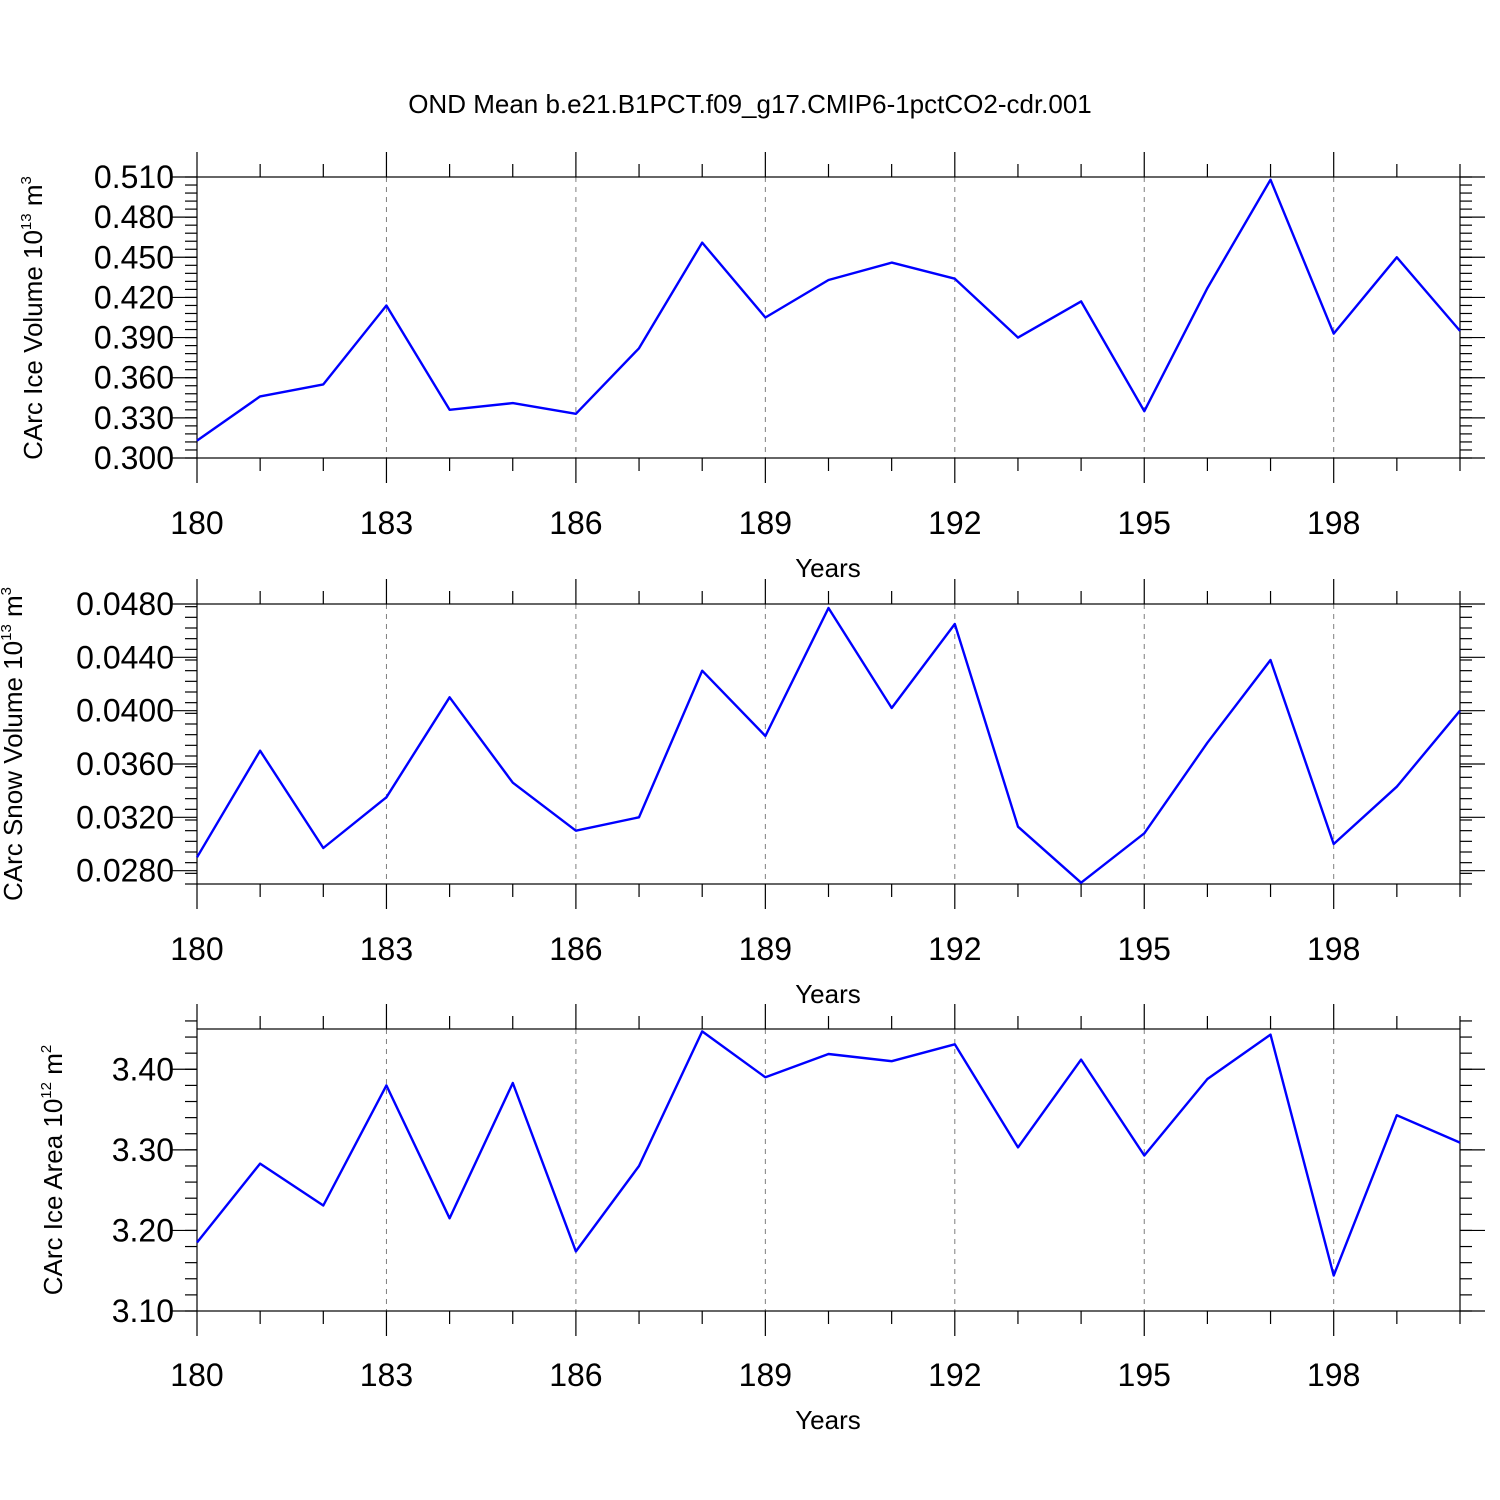  What do you see at coordinates (134, 418) in the screenshot?
I see `y-tick-label: 0.330` at bounding box center [134, 418].